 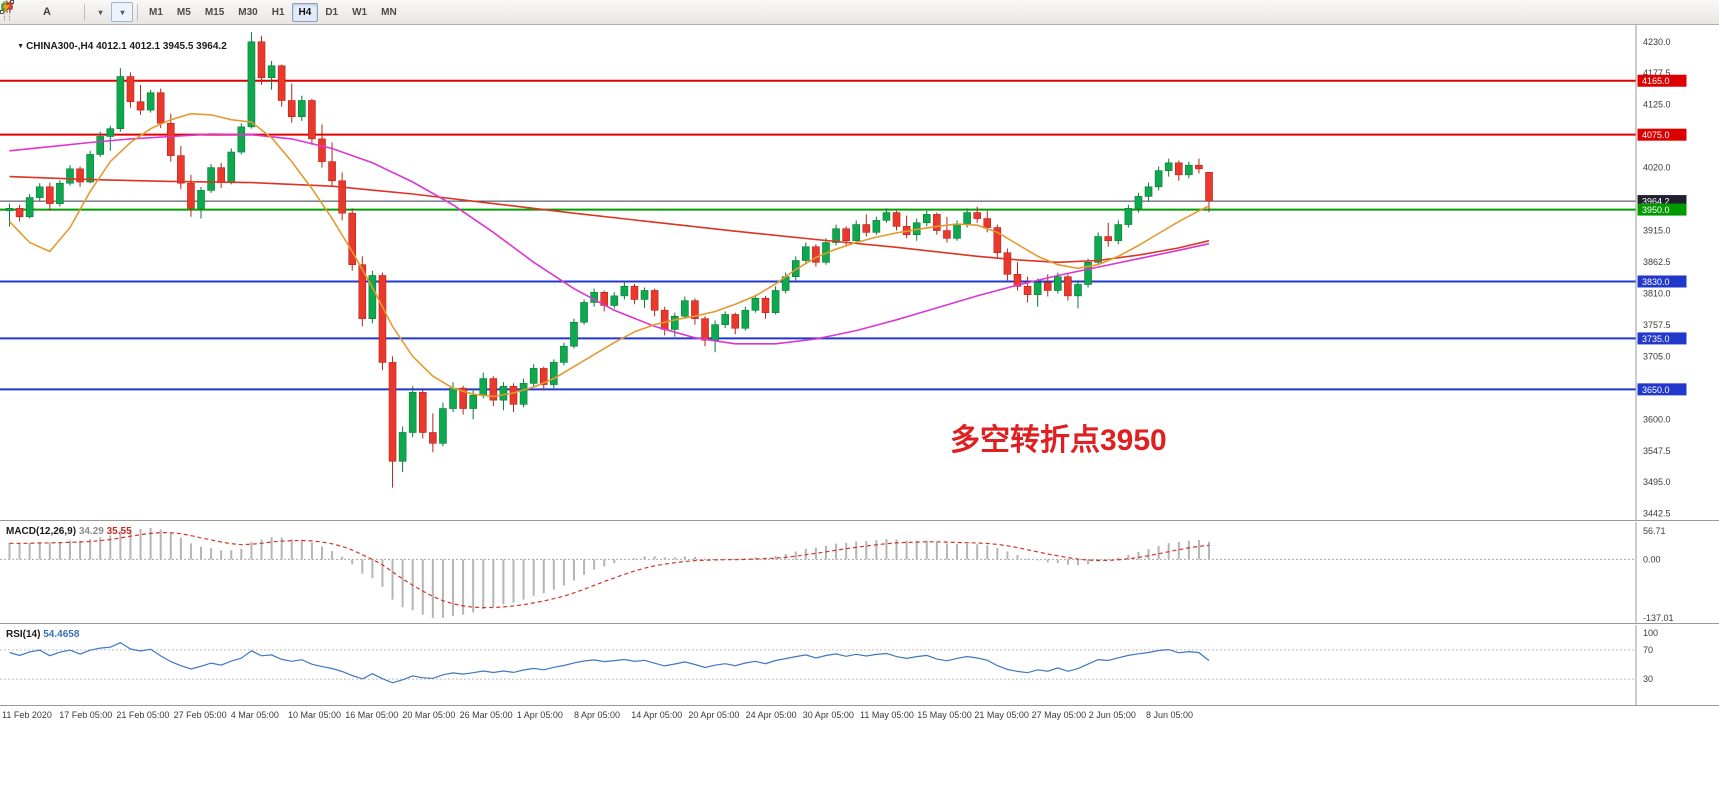 What do you see at coordinates (315, 715) in the screenshot?
I see `time-axis-label: 10 Mar 05:00` at bounding box center [315, 715].